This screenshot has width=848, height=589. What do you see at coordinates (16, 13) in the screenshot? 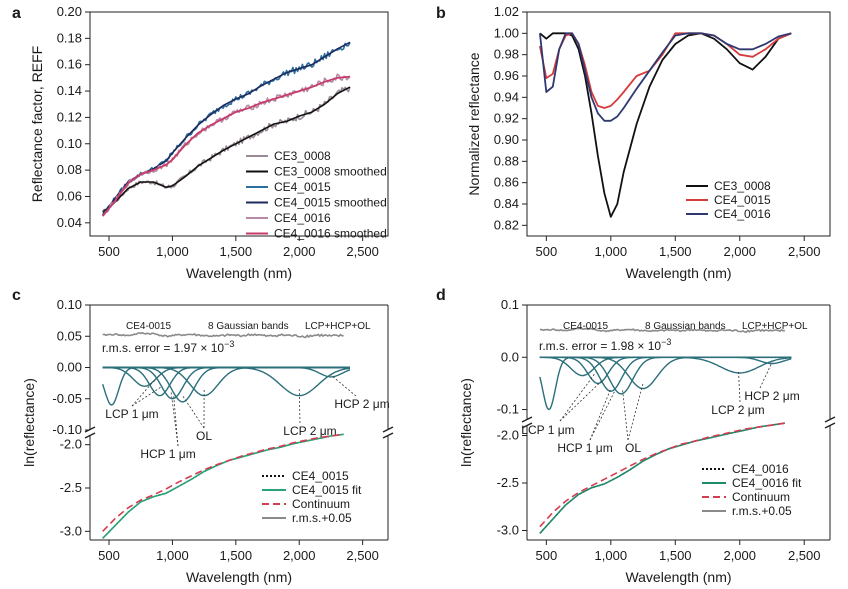
I see `panel-label: a` at bounding box center [16, 13].